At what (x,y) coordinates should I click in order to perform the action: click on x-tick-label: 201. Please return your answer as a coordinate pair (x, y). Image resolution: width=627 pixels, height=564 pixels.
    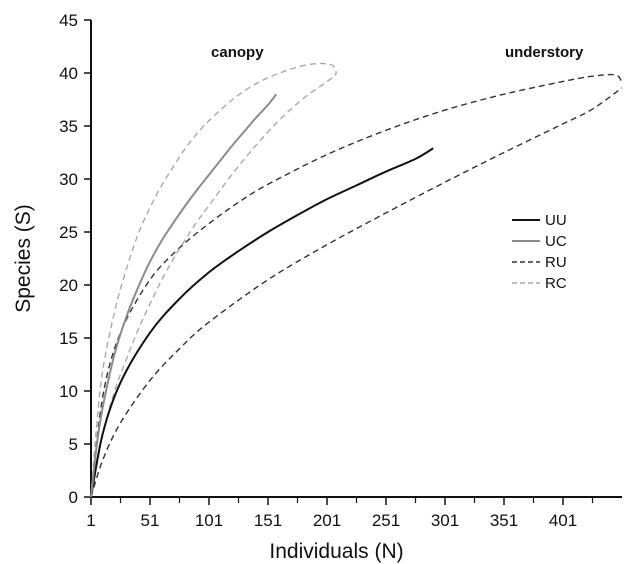
    Looking at the image, I should click on (327, 520).